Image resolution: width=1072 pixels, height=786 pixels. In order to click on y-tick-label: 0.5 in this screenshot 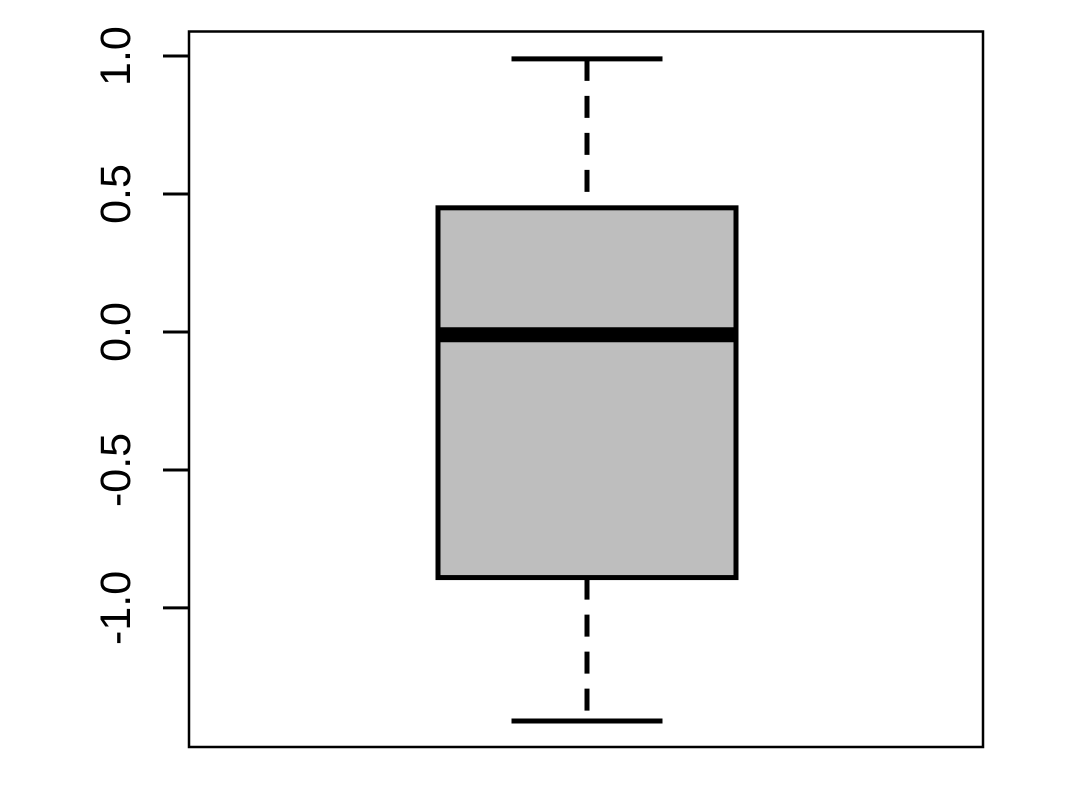, I will do `click(116, 194)`.